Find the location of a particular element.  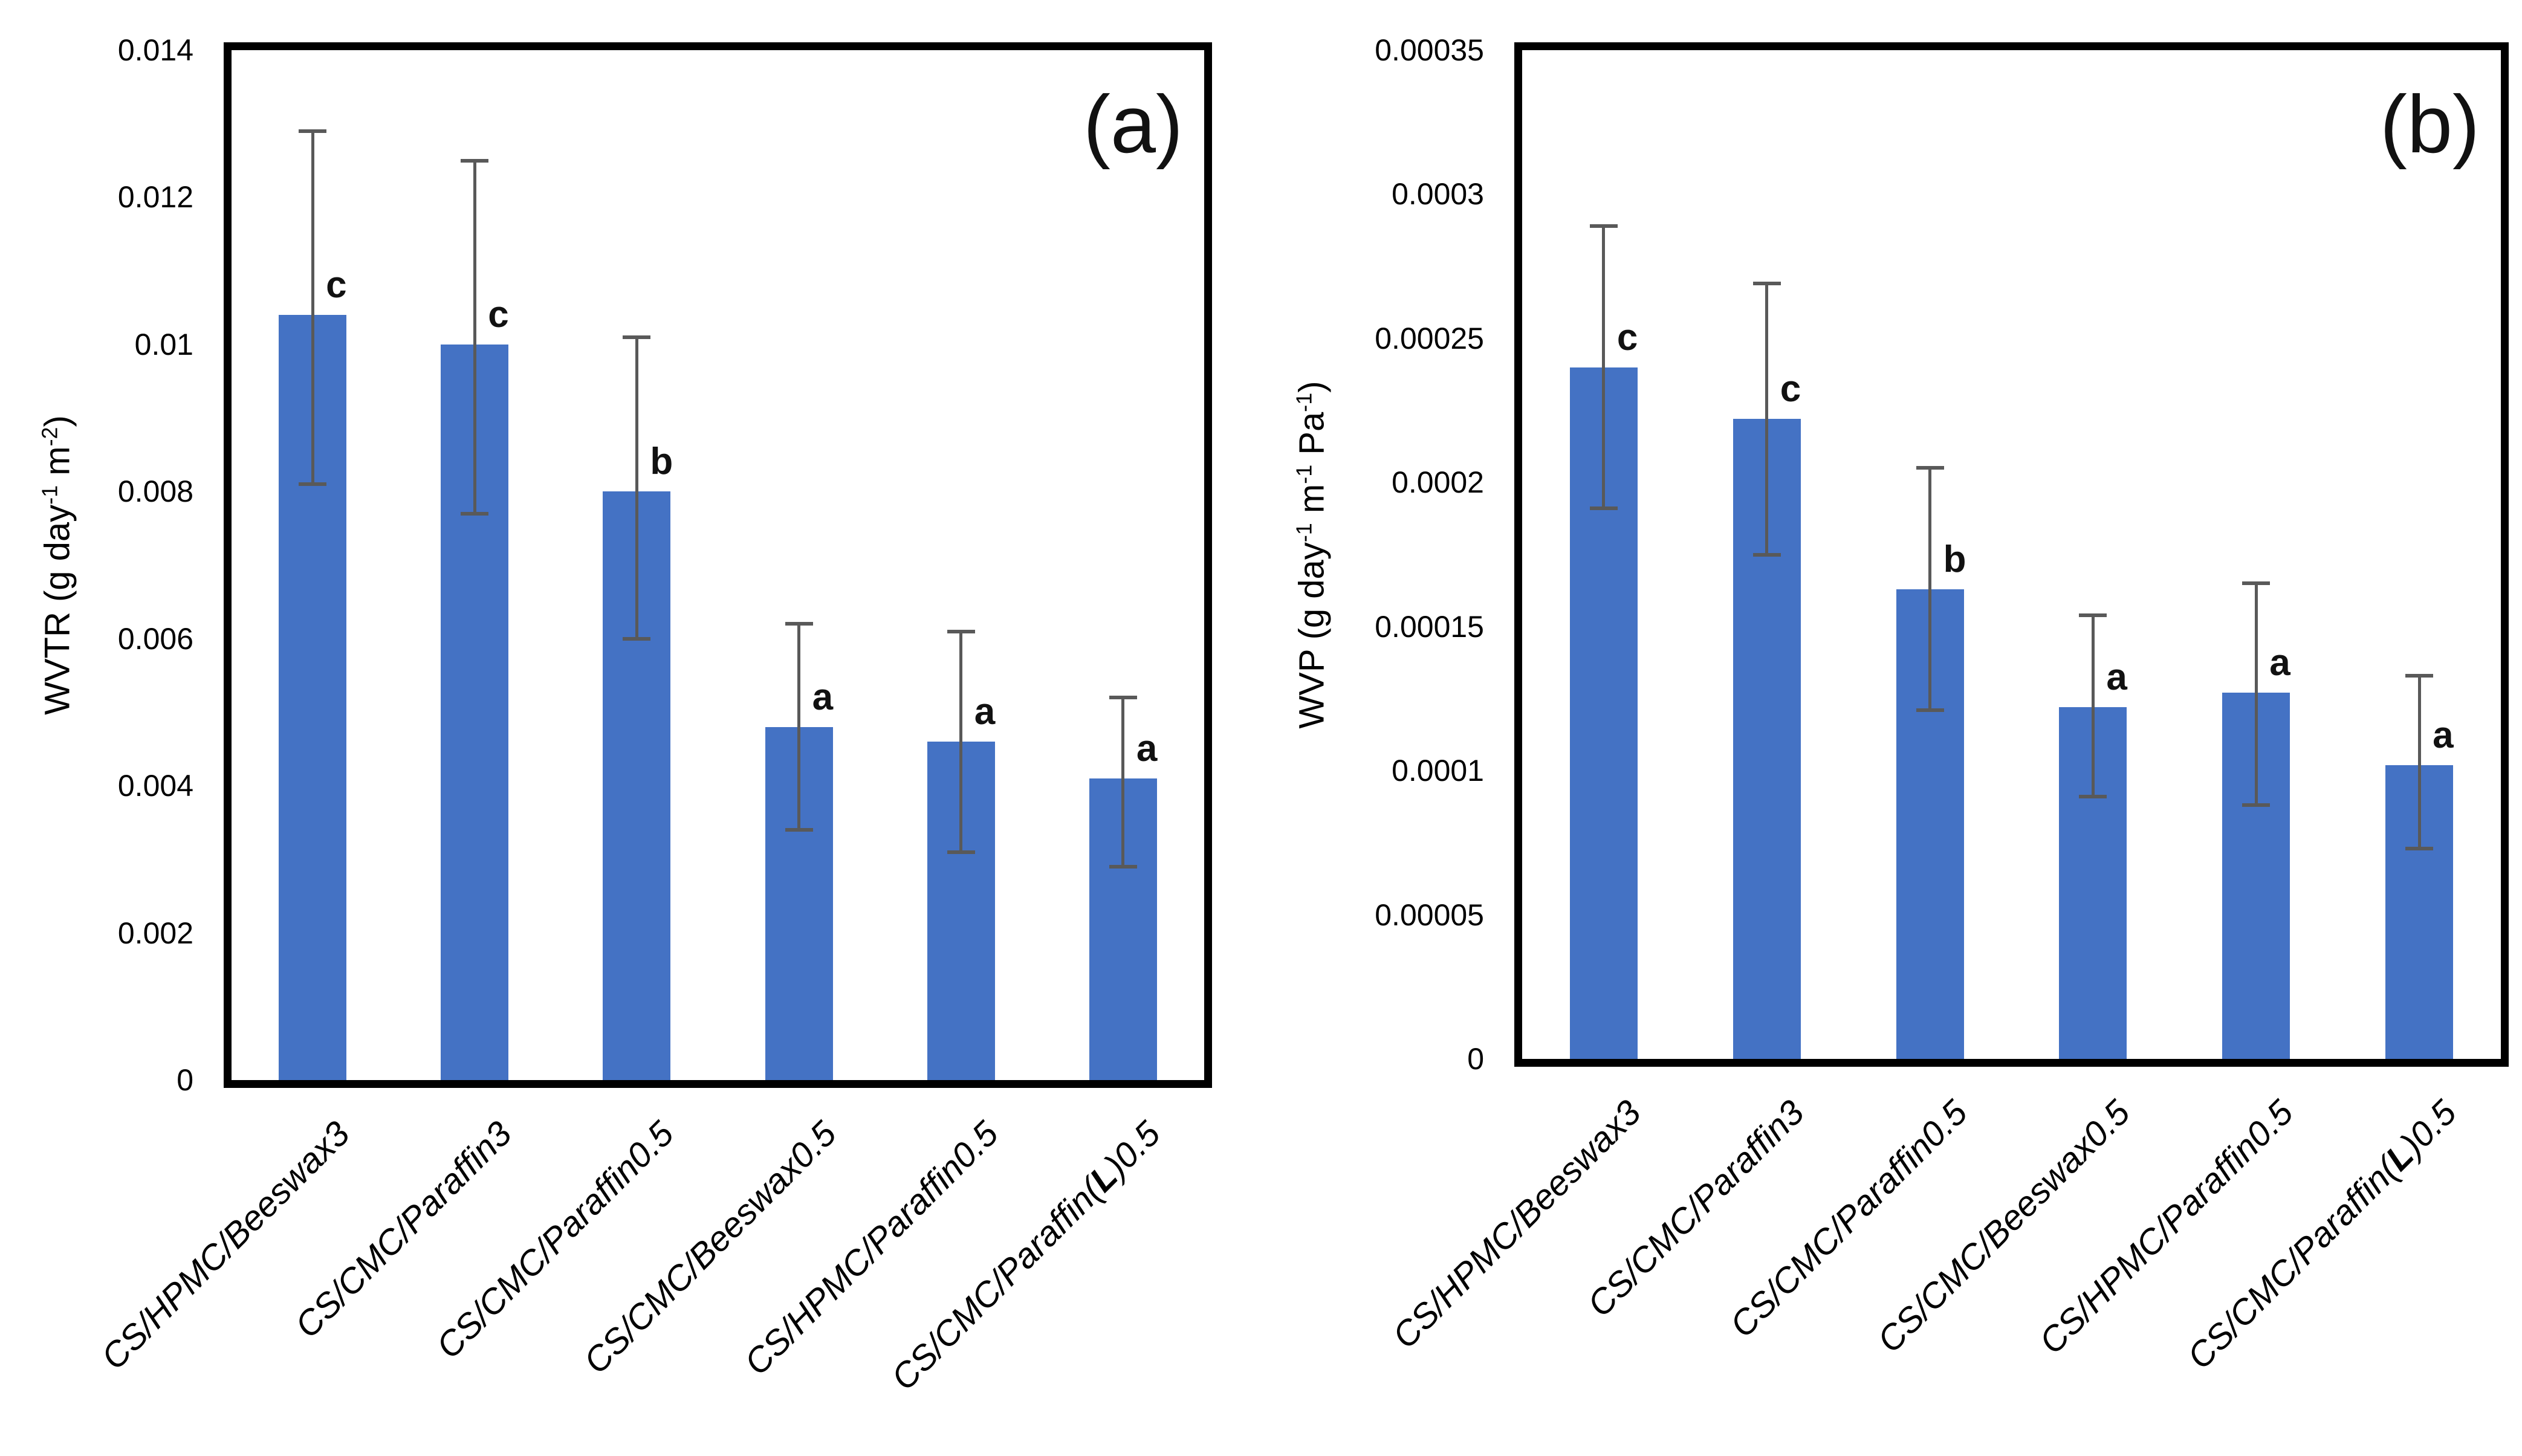

y-tick-label: 0.01 is located at coordinates (163, 344).